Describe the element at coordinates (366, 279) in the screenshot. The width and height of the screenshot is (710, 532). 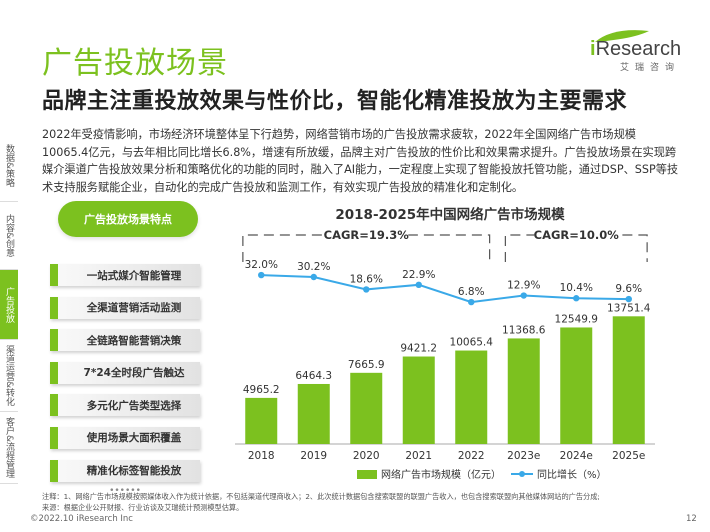
I see `growth-value-label: 18.6%` at that location.